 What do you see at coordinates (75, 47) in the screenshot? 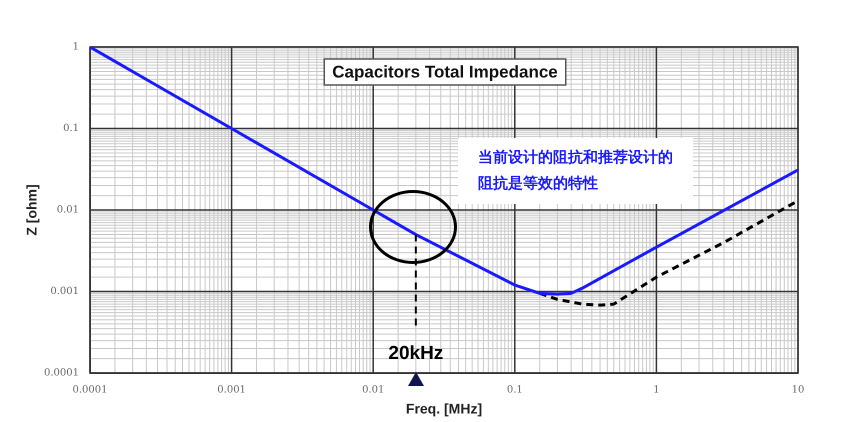
I see `y-tick-label: 1` at bounding box center [75, 47].